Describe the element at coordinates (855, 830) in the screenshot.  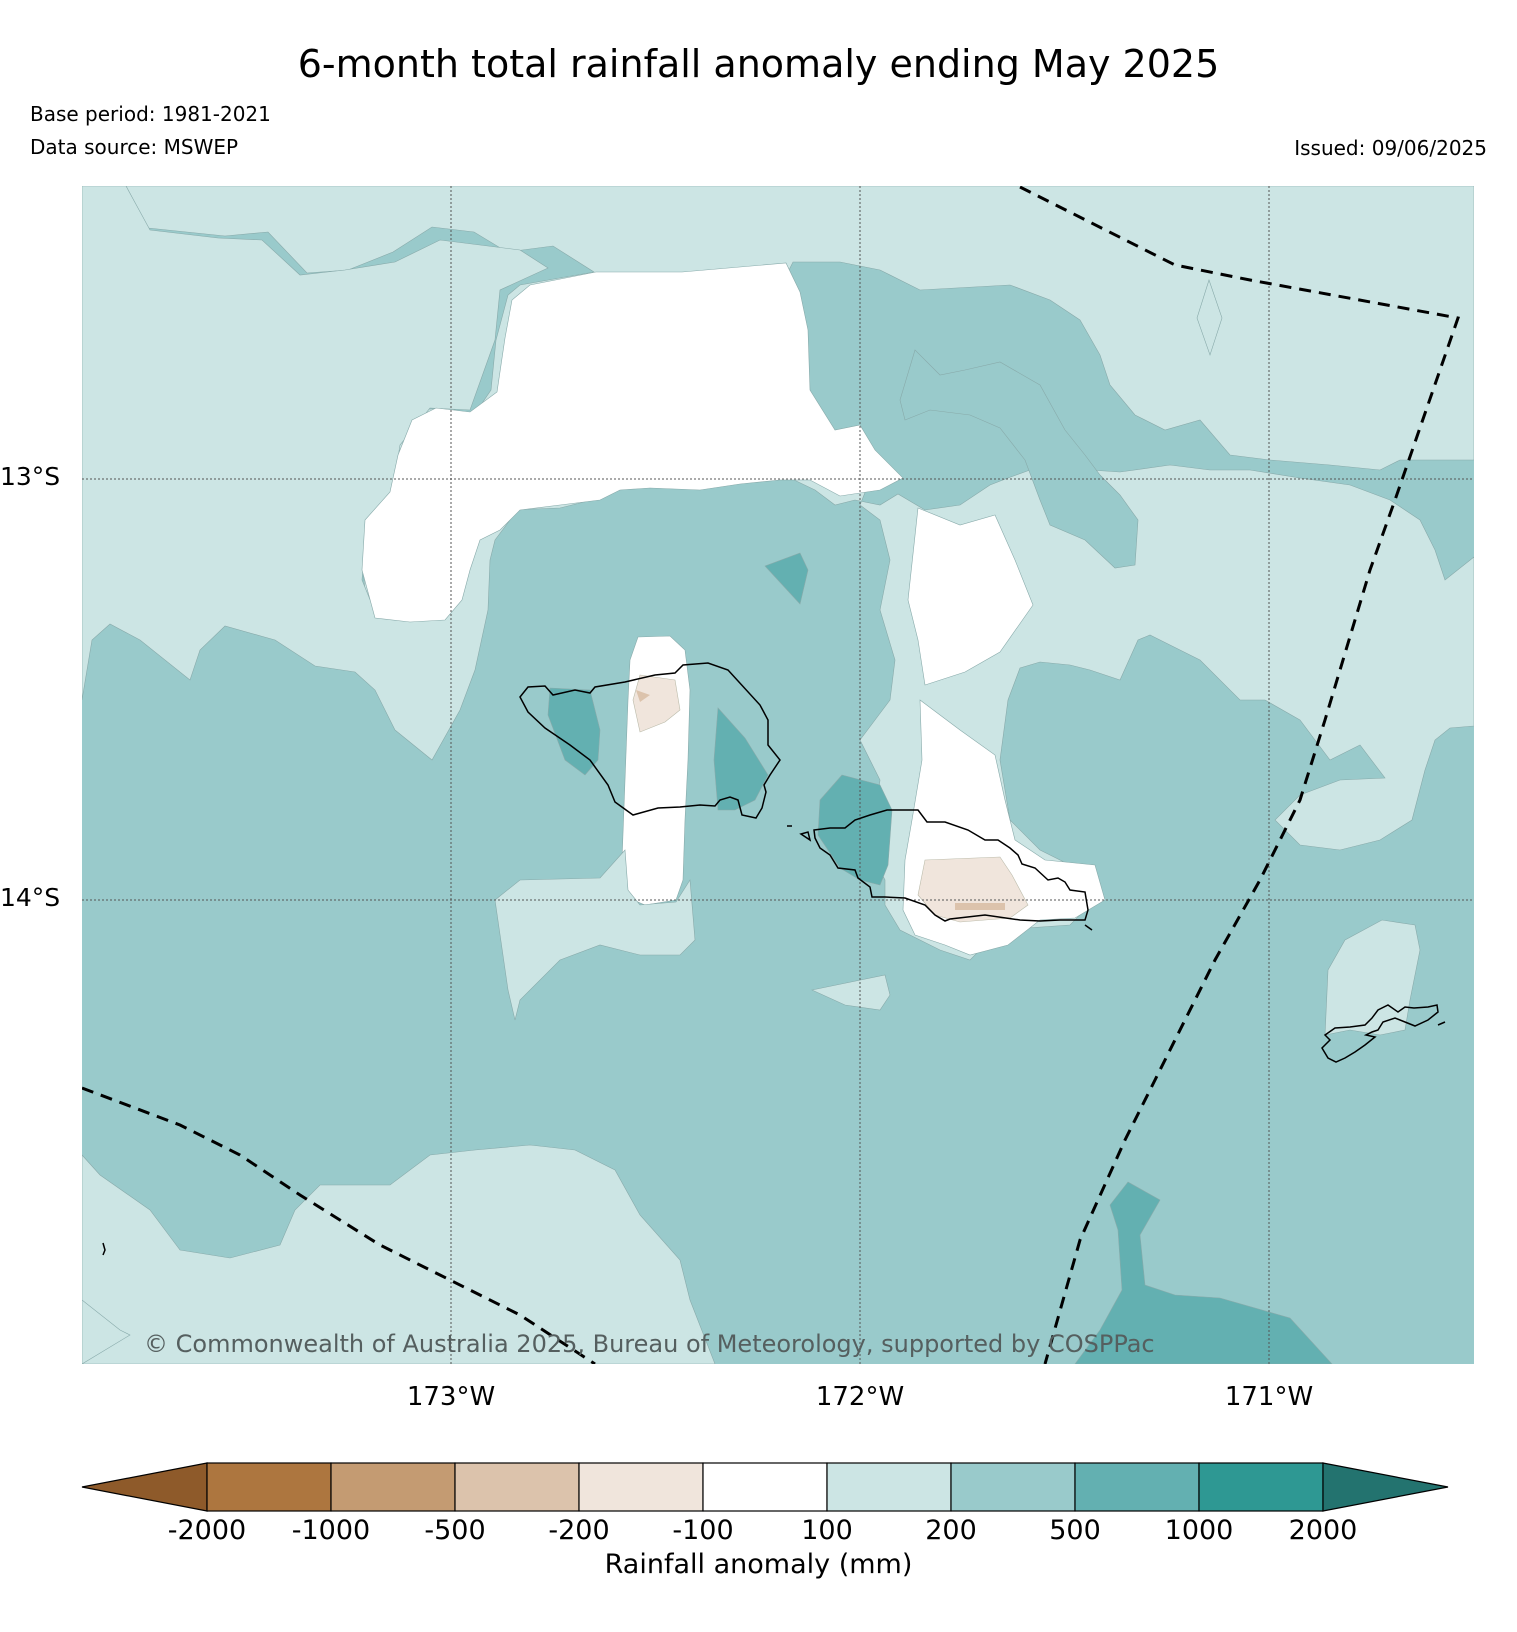
I see `anomaly-500-1000-strait-region` at that location.